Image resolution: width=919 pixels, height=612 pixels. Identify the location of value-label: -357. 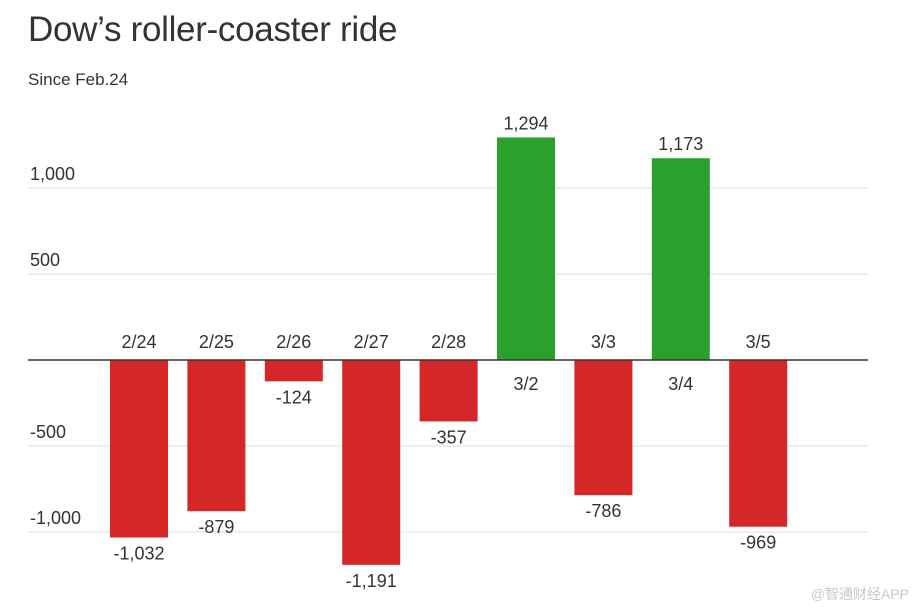
(449, 437).